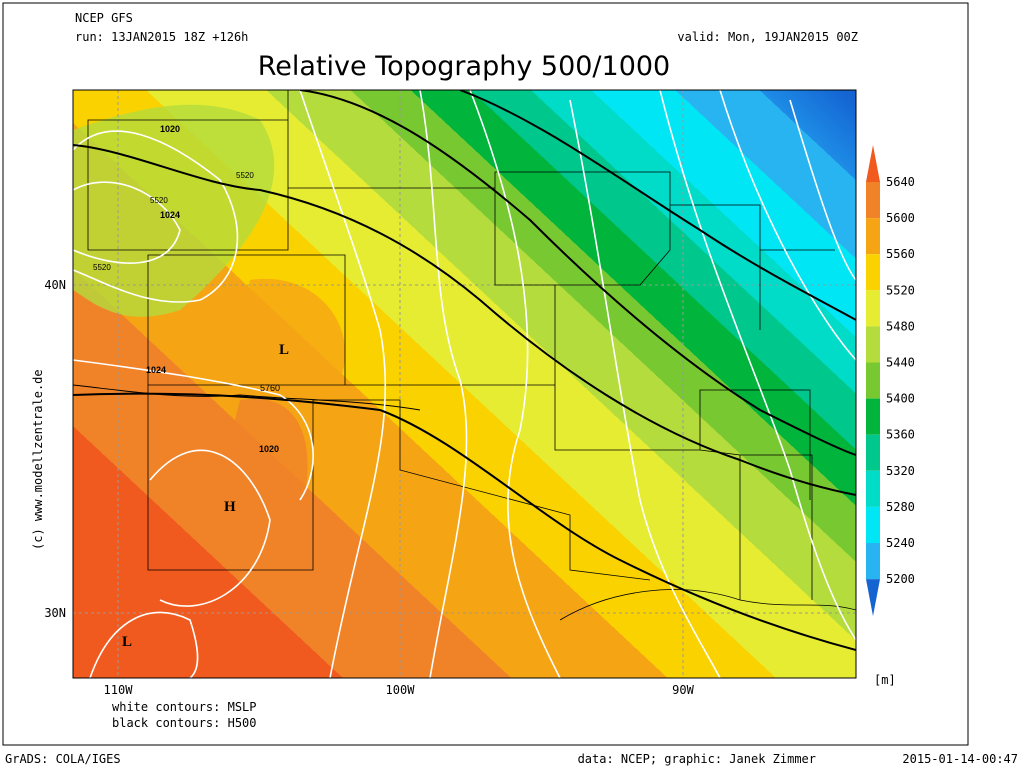 The height and width of the screenshot is (772, 1024). I want to click on legend: black contours: H500, so click(184, 723).